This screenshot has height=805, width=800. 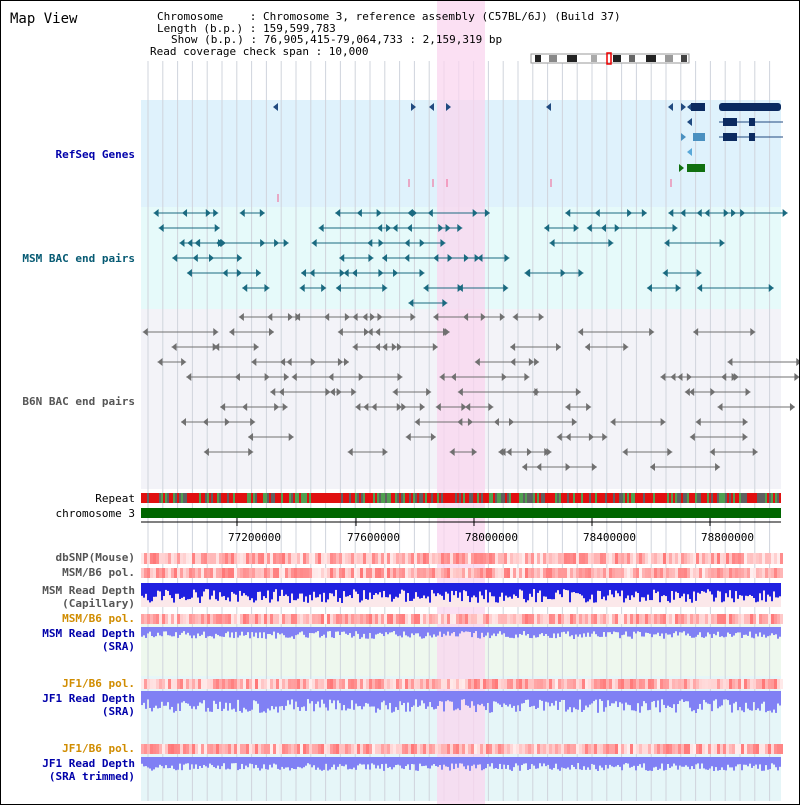 What do you see at coordinates (95, 154) in the screenshot?
I see `track-label-refseq: RefSeq Genes` at bounding box center [95, 154].